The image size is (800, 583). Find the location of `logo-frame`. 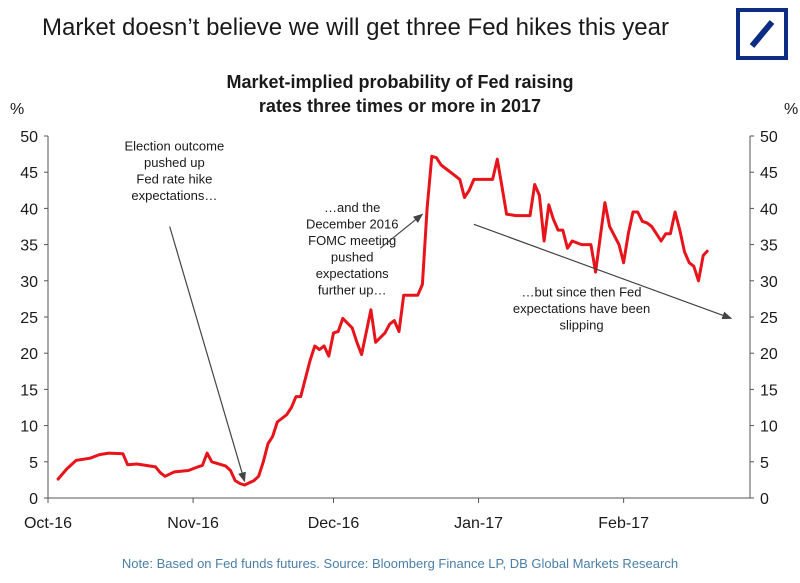

logo-frame is located at coordinates (762, 34).